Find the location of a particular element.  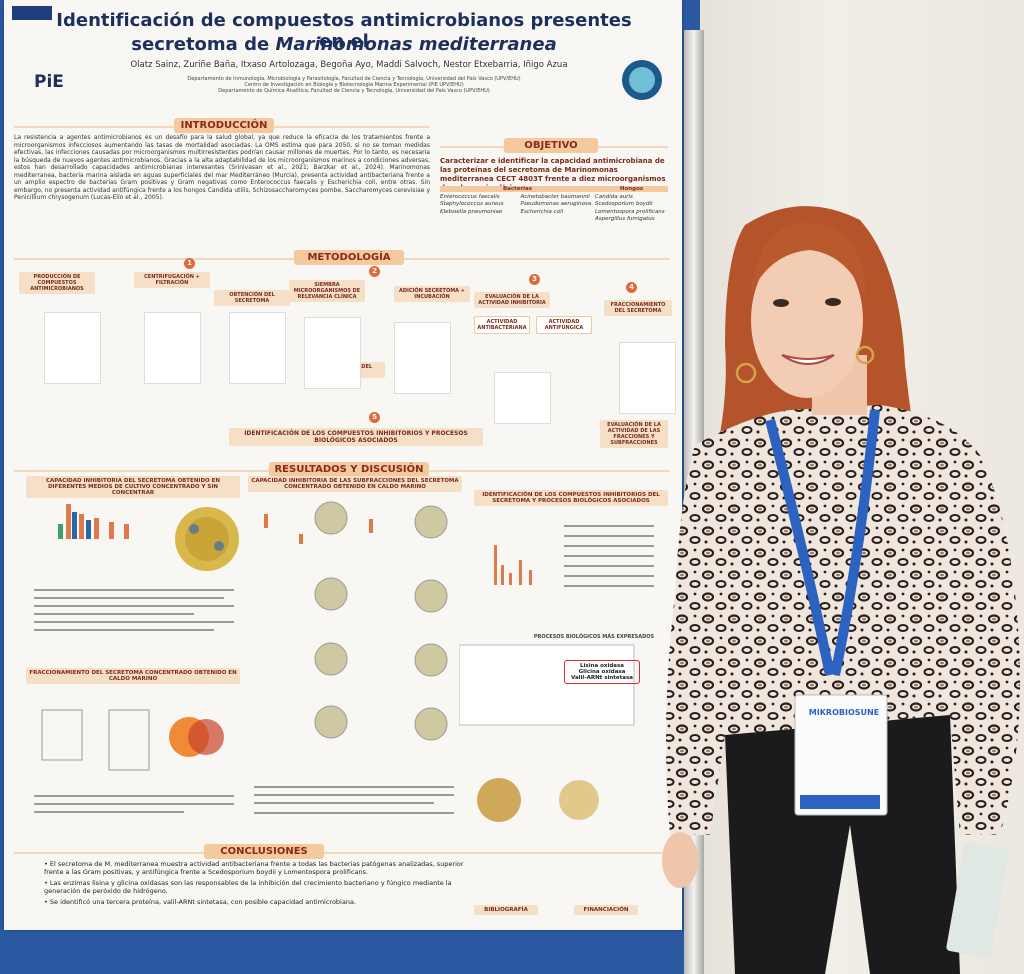

section-heading: METODOLOGÍA is located at coordinates (349, 257).